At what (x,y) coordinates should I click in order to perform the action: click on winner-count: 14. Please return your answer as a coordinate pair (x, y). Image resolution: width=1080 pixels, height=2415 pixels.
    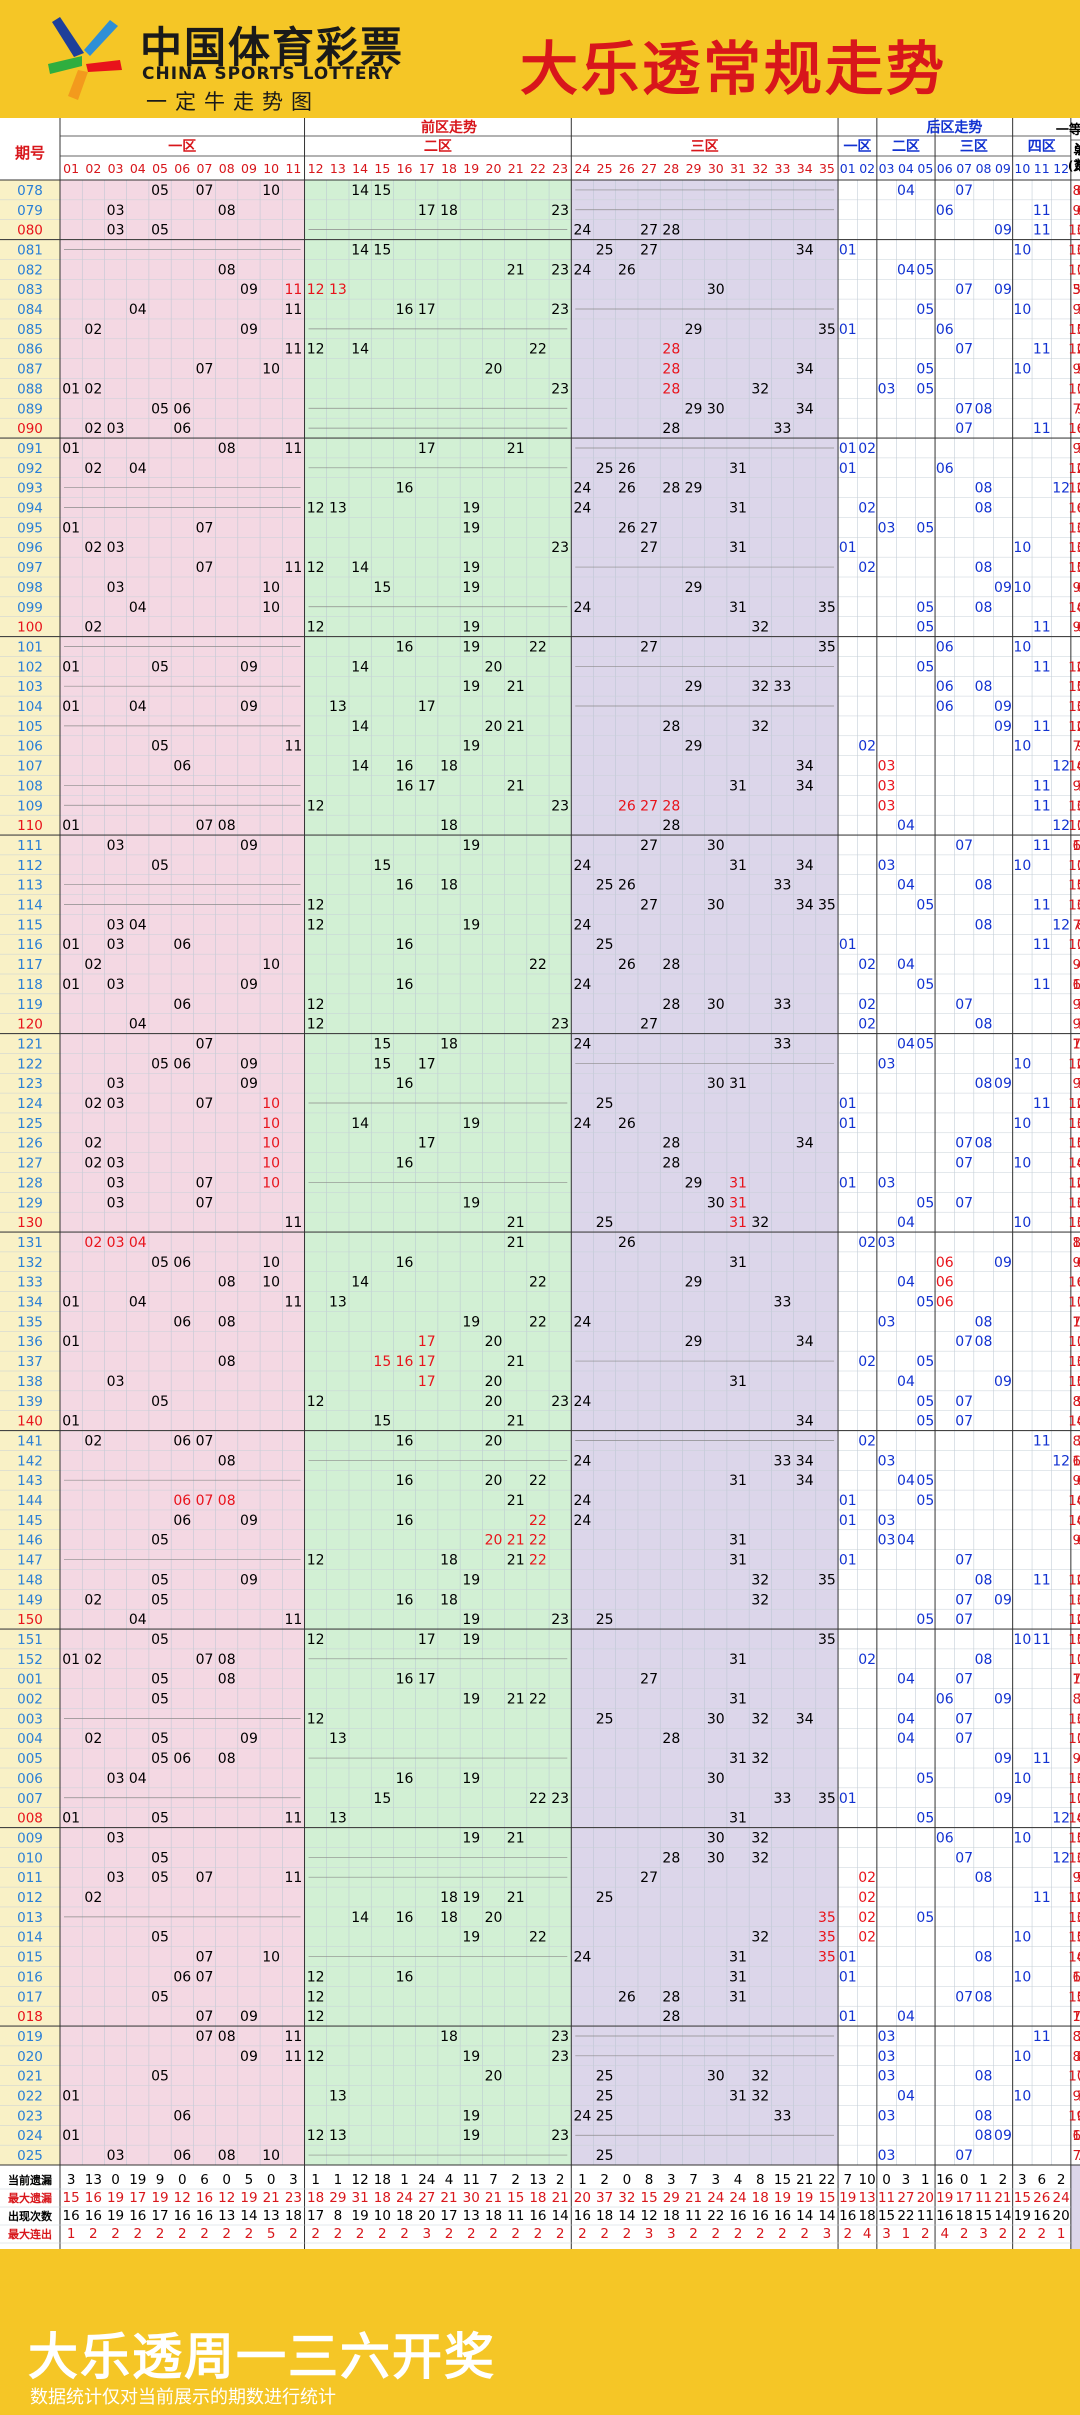
    Looking at the image, I should click on (1076, 2136).